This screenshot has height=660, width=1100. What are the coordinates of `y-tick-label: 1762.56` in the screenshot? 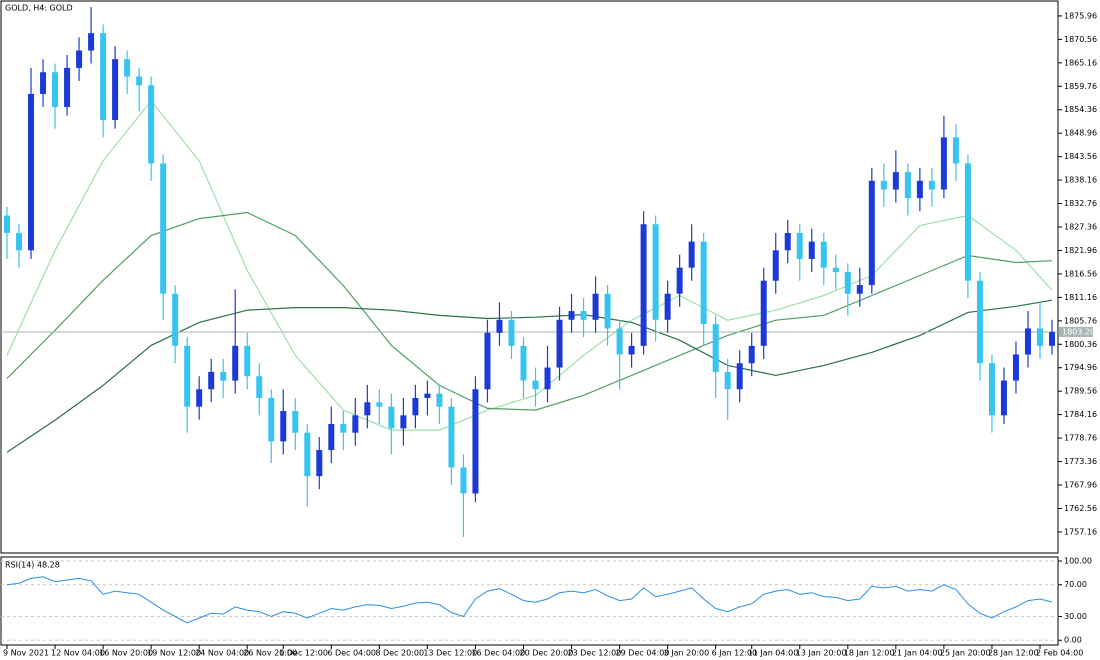 It's located at (1080, 508).